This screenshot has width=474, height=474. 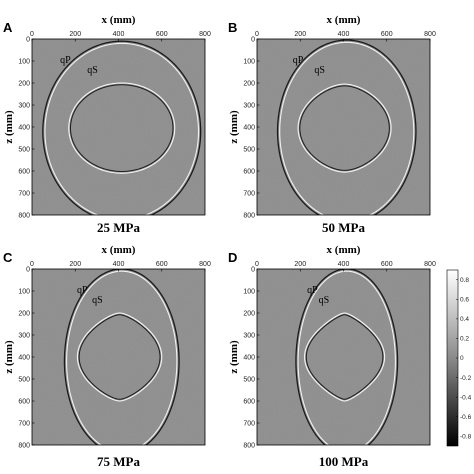 I want to click on panel-letter: C, so click(x=8, y=257).